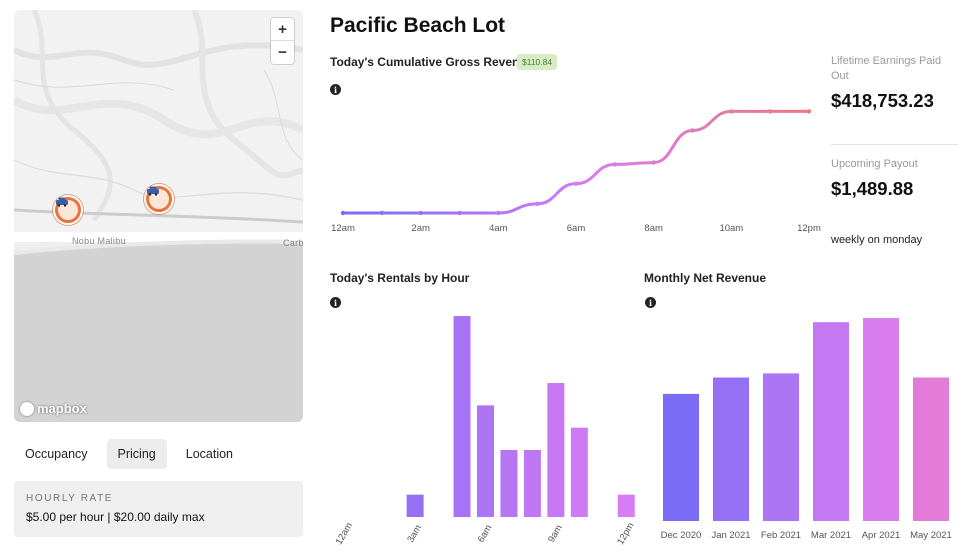 The image size is (960, 553). What do you see at coordinates (705, 278) in the screenshot?
I see `monthly-chart-title: Monthly Net Revenue` at bounding box center [705, 278].